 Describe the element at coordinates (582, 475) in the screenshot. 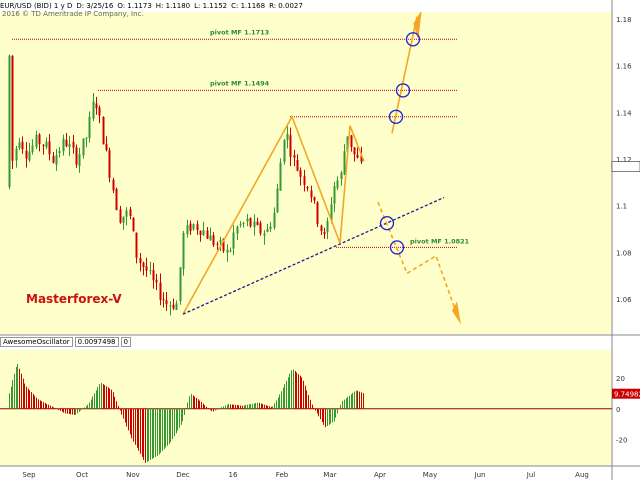

I see `time-tick-label: Aug` at that location.